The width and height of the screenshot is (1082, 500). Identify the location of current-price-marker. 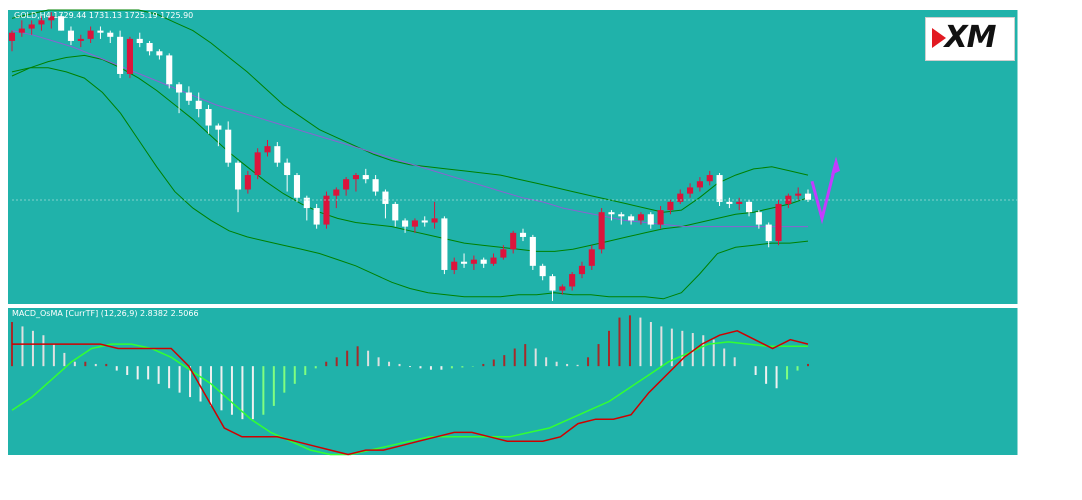
(1037, 200).